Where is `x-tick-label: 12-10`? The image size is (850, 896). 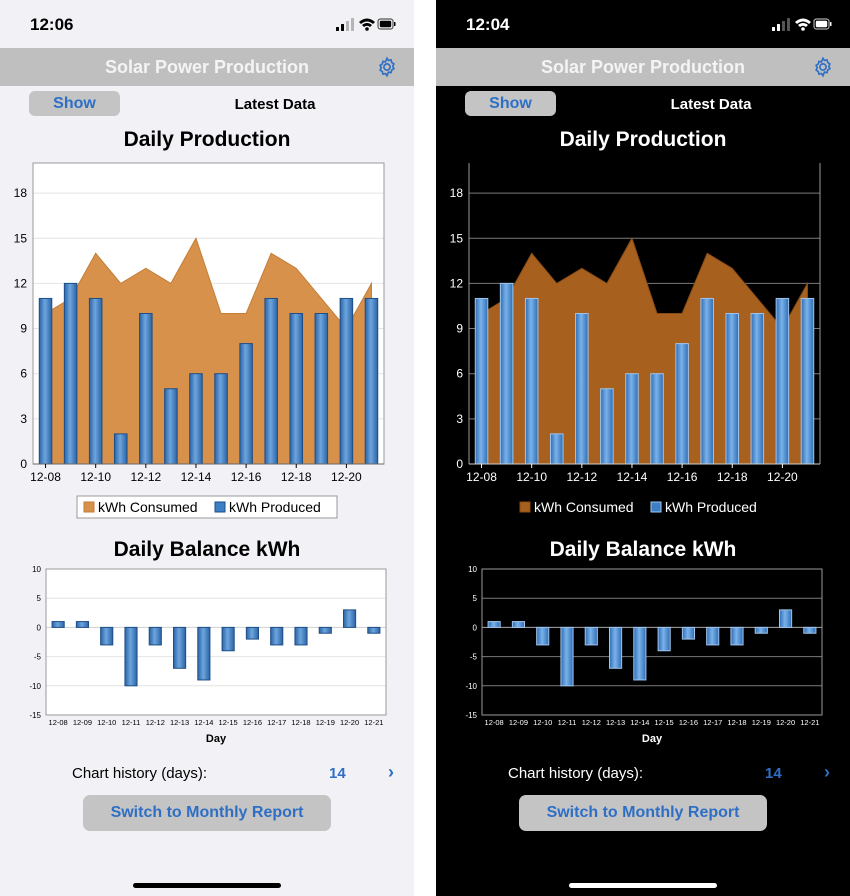
x-tick-label: 12-10 is located at coordinates (542, 722).